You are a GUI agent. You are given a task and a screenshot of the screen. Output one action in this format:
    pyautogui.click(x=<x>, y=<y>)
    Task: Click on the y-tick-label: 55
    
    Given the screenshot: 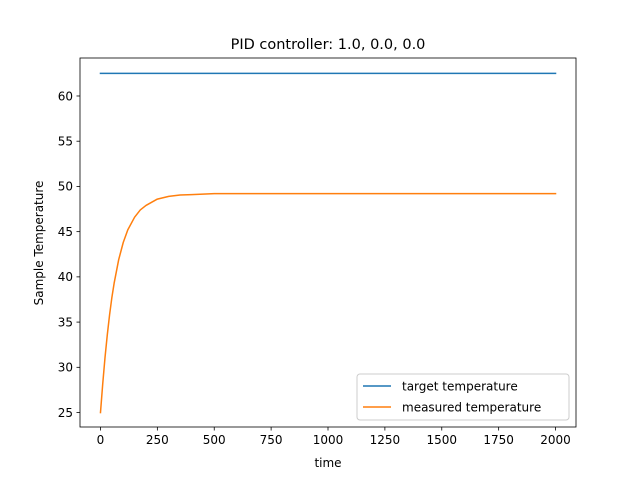 What is the action you would take?
    pyautogui.click(x=65, y=142)
    